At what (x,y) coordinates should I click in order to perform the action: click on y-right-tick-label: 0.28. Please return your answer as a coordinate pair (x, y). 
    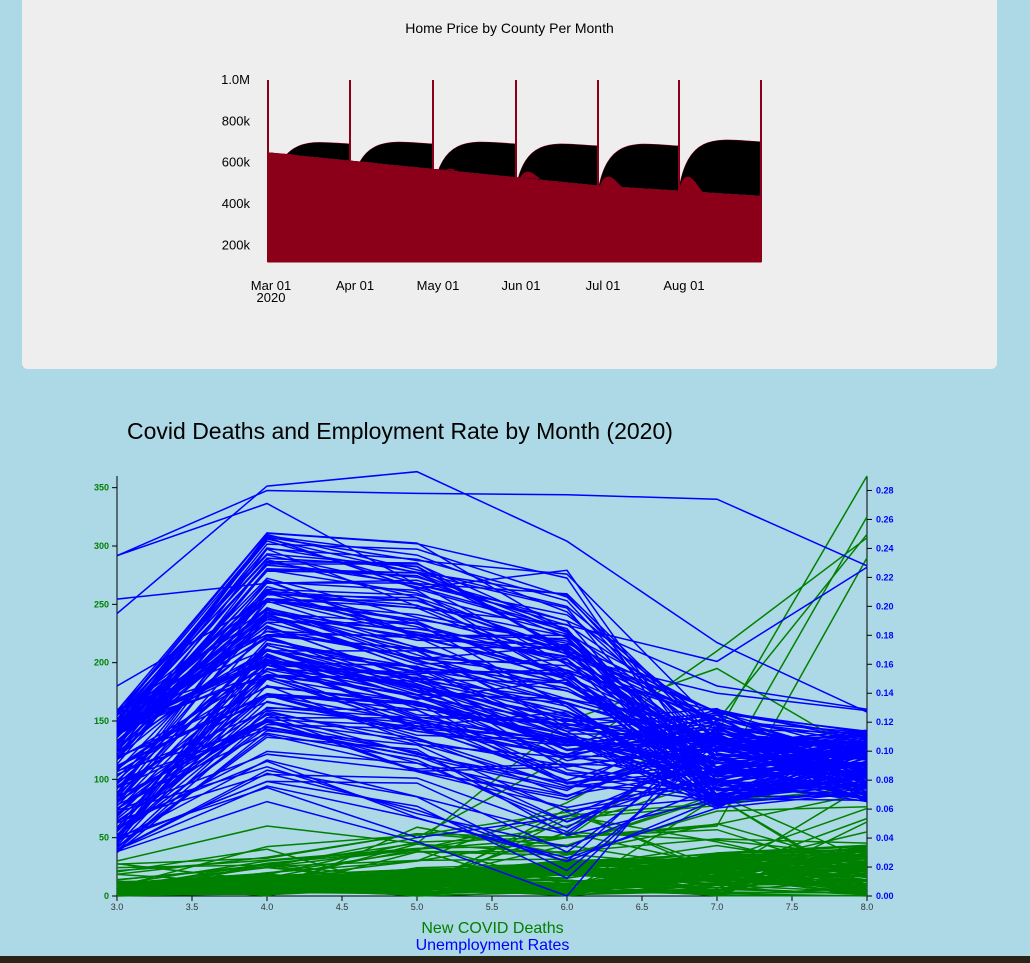
    Looking at the image, I should click on (885, 490).